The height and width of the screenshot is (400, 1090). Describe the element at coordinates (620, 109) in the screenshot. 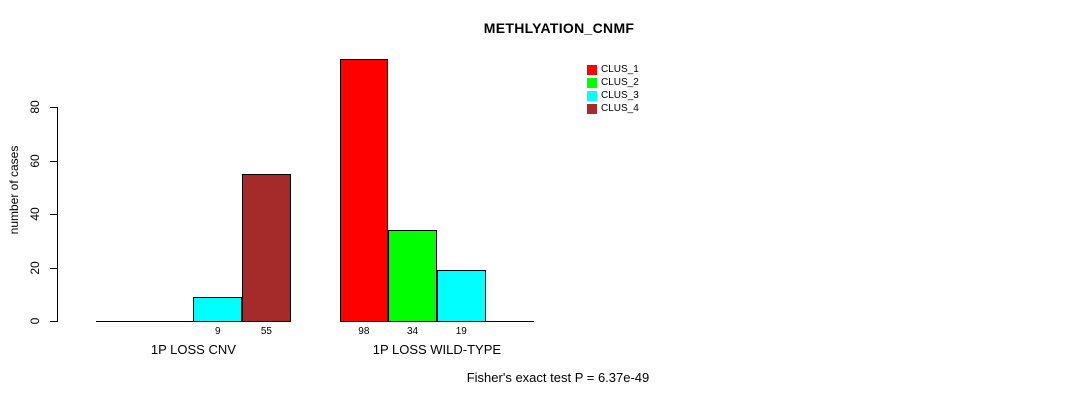

I see `legend-item-label: CLUS_4` at that location.